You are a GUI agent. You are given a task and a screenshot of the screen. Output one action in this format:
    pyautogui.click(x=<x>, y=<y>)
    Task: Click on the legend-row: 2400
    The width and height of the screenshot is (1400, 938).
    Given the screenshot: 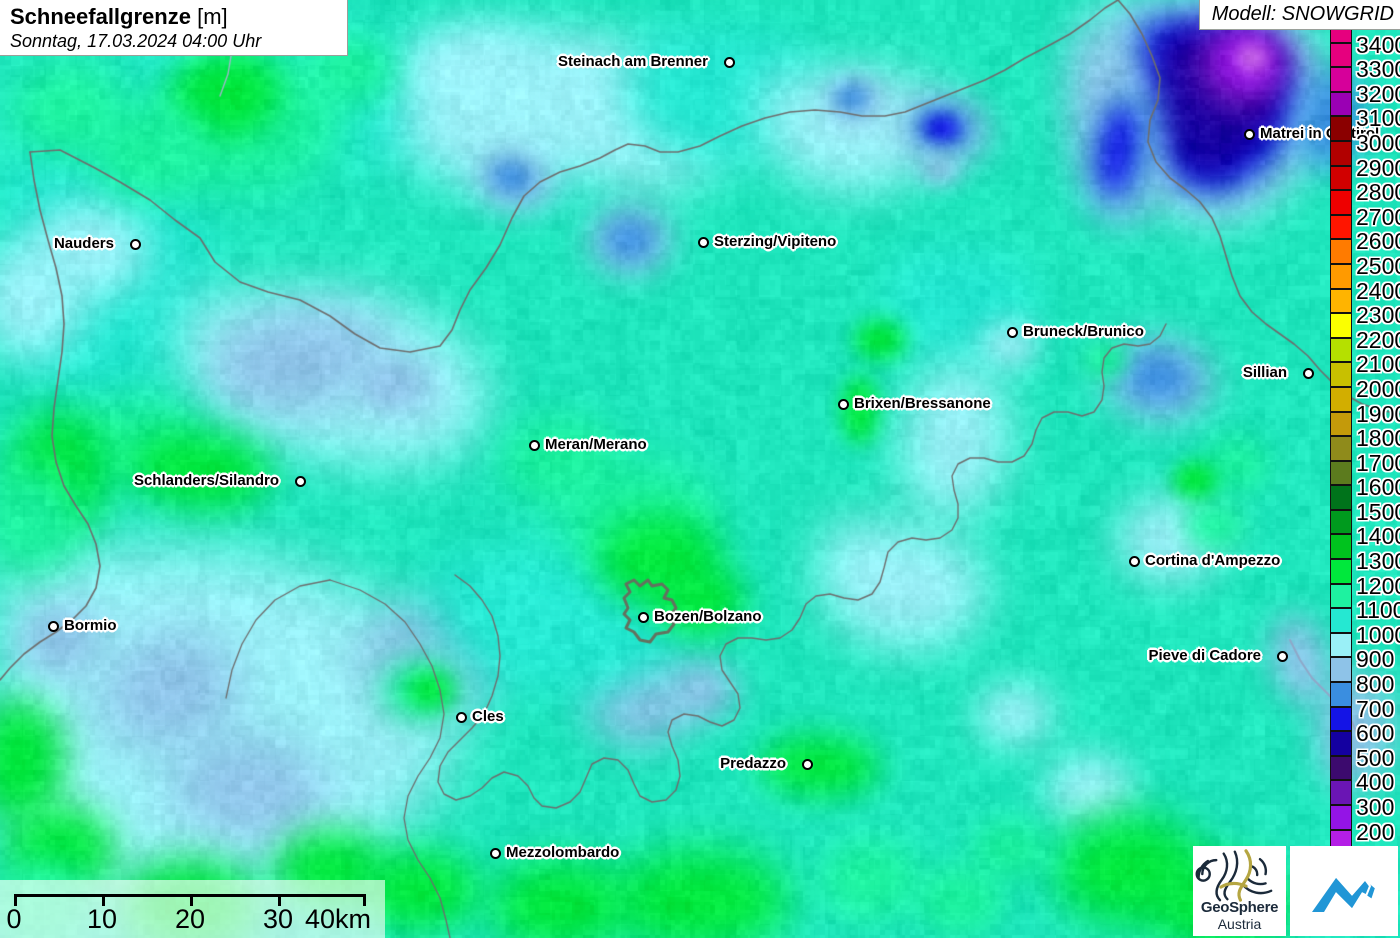 What is the action you would take?
    pyautogui.click(x=1361, y=296)
    